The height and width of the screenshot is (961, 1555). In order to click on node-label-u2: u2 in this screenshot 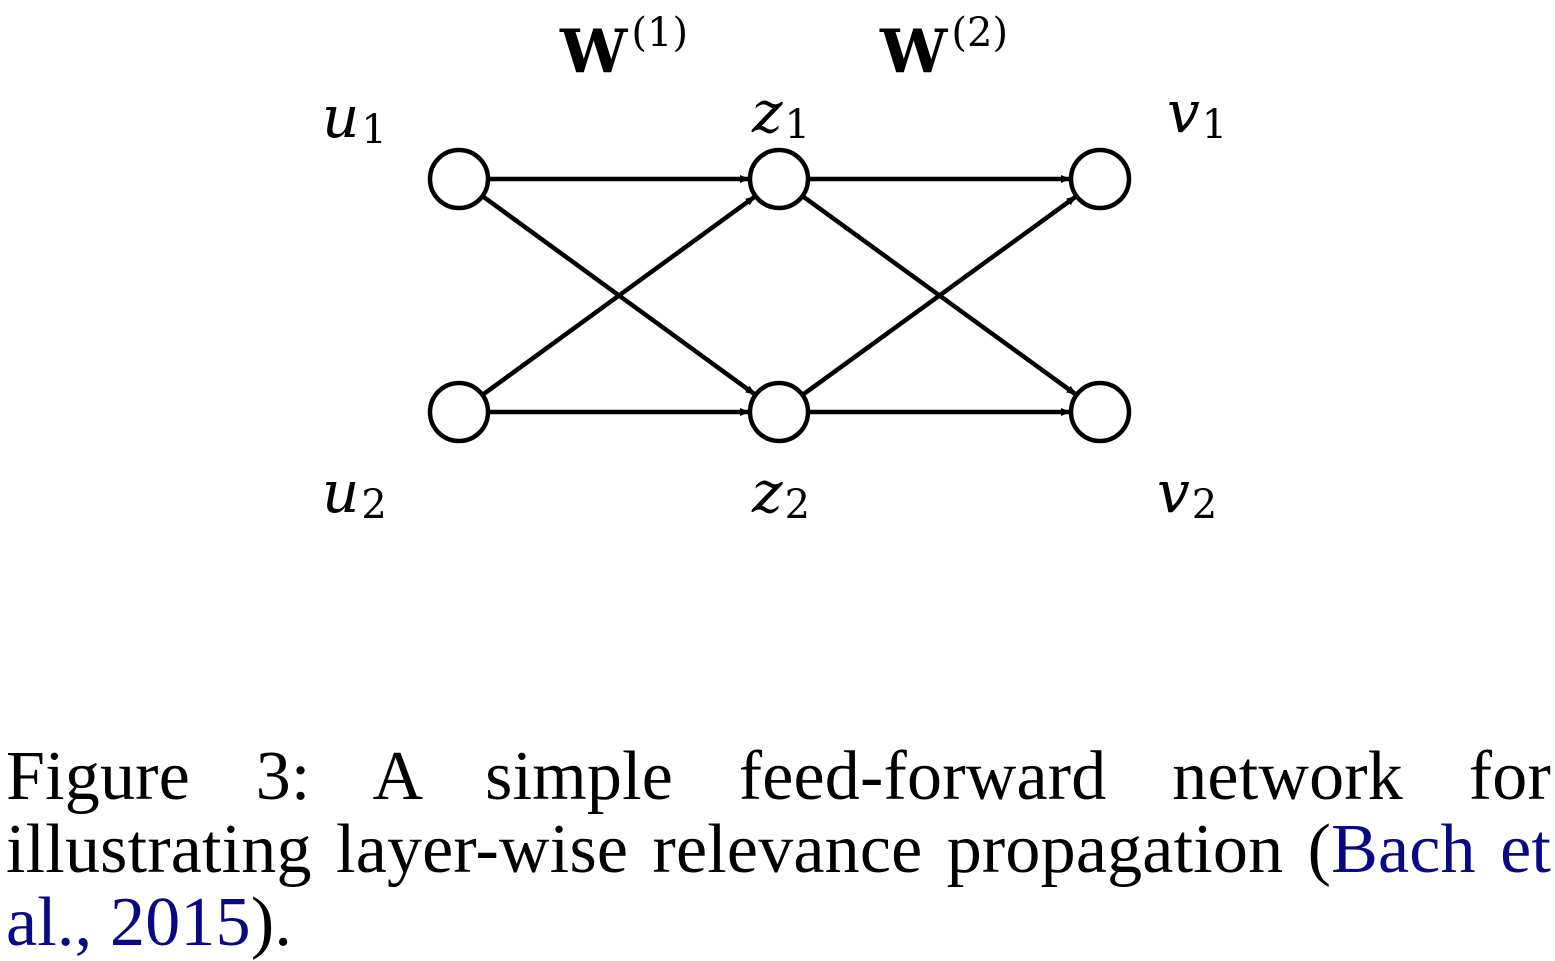, I will do `click(354, 493)`.